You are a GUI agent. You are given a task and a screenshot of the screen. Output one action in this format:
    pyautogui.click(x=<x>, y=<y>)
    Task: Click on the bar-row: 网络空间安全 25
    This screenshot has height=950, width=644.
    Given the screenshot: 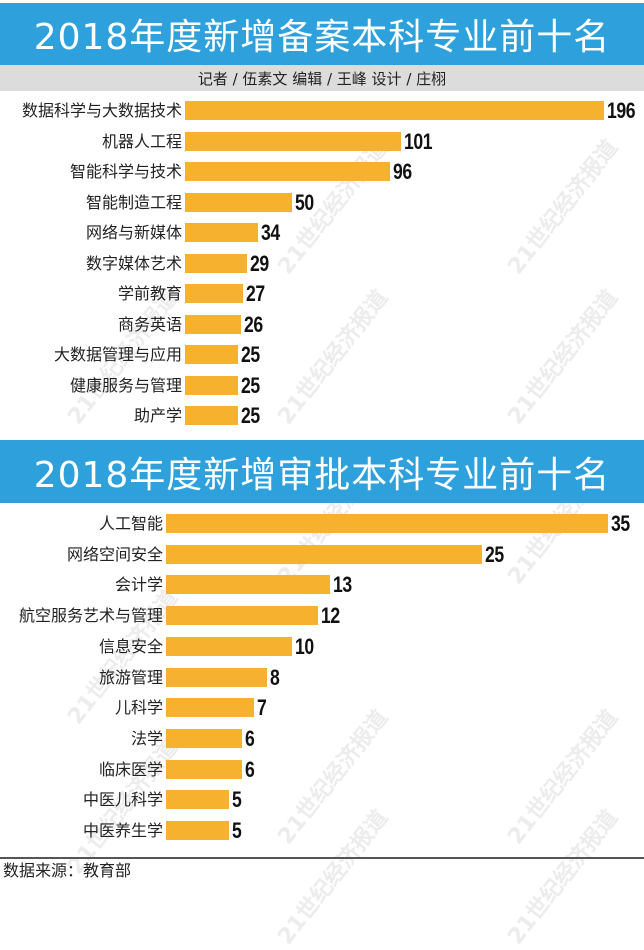 What is the action you would take?
    pyautogui.click(x=322, y=554)
    